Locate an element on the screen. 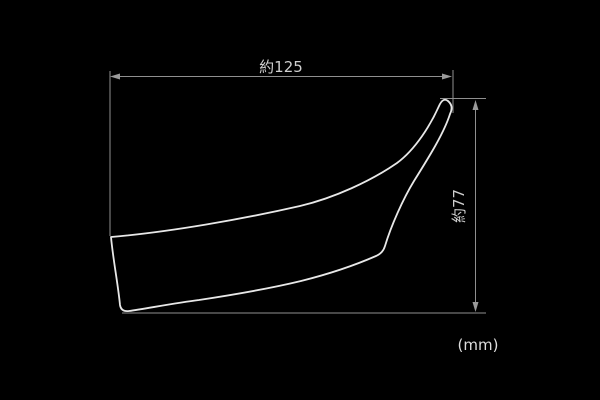 Image resolution: width=600 pixels, height=400 pixels. width-dimension-label: 約125 is located at coordinates (281, 67).